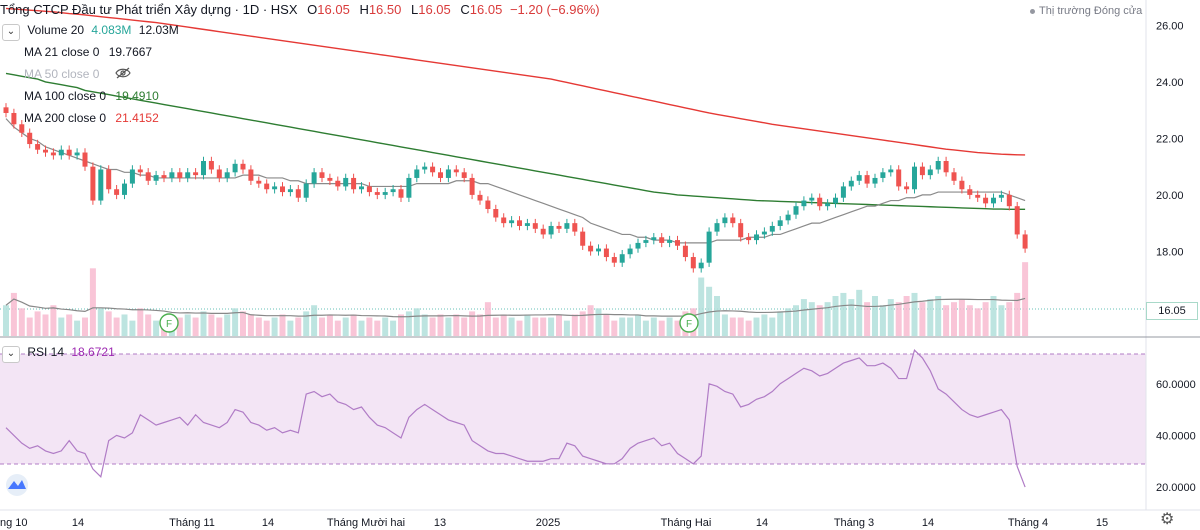  I want to click on ma50-legend: MA 50 close 0, so click(77, 74).